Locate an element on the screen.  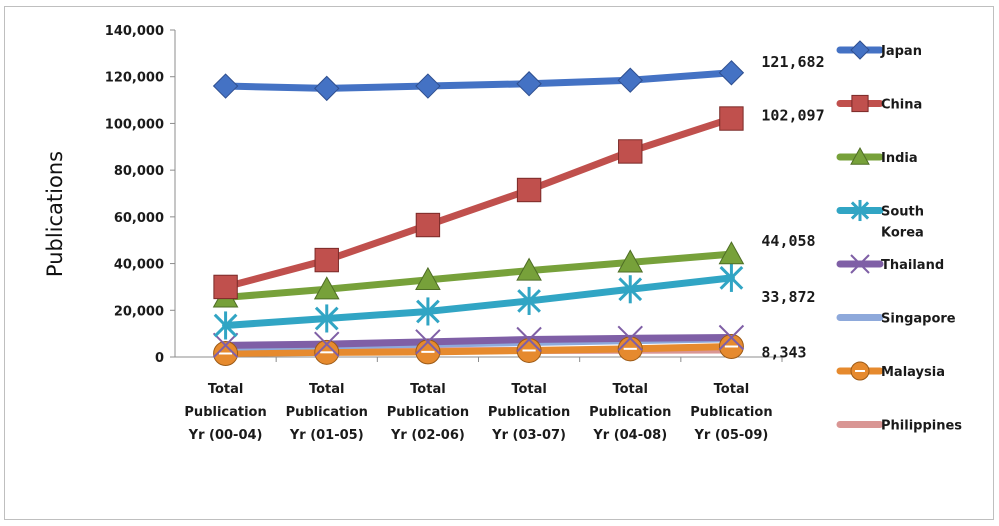
x-category-label: Total Publication Yr (05-09) is located at coordinates (731, 412).